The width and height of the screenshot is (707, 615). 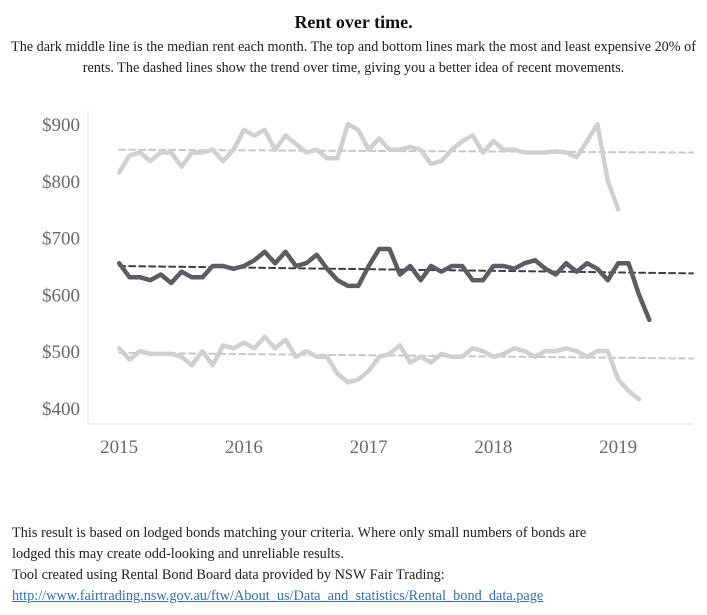 What do you see at coordinates (61, 239) in the screenshot?
I see `y-tick-label: $700` at bounding box center [61, 239].